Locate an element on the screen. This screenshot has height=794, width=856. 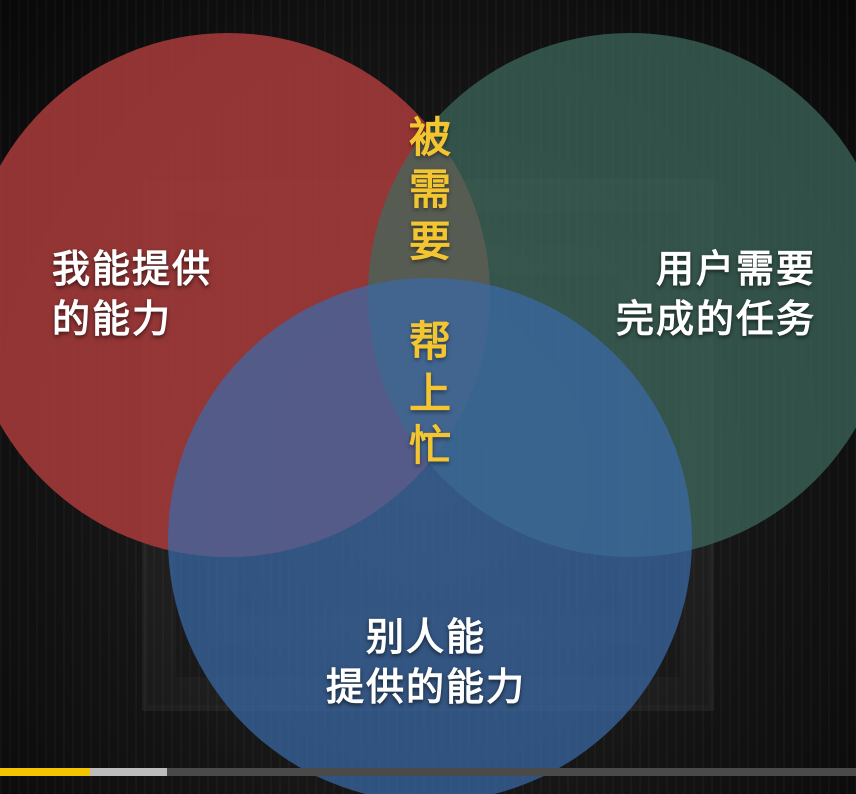
center-bottom-text: 帮 上 忙 is located at coordinates (430, 394).